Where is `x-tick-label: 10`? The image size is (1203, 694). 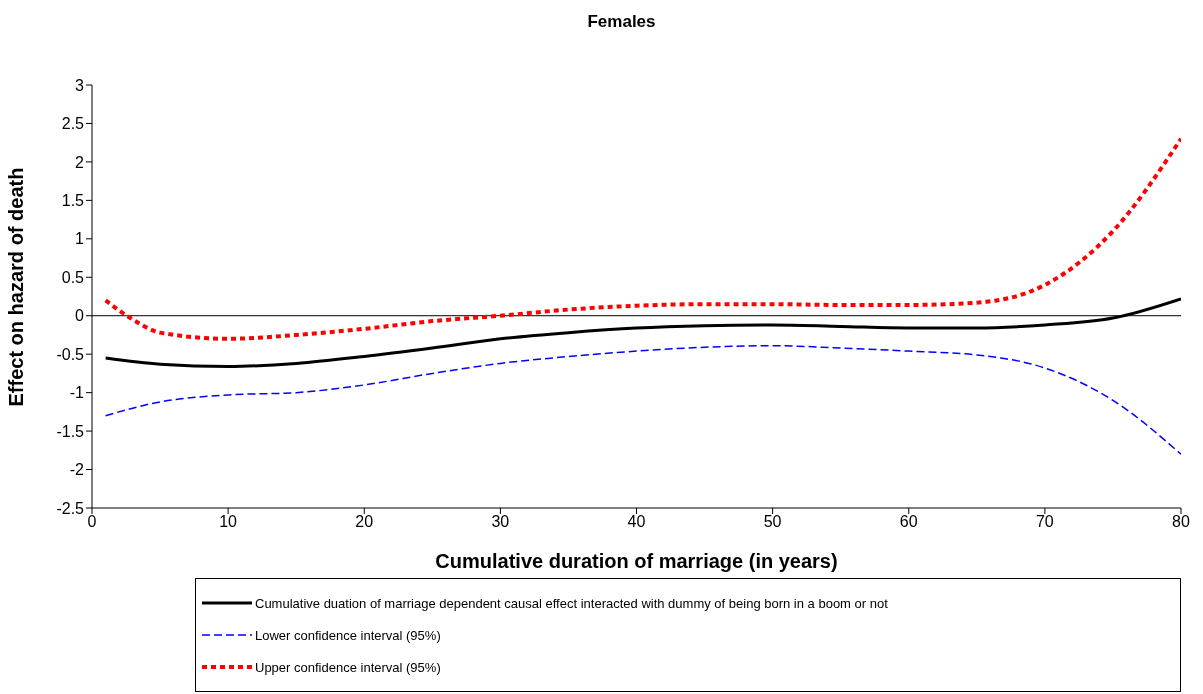
x-tick-label: 10 is located at coordinates (228, 522).